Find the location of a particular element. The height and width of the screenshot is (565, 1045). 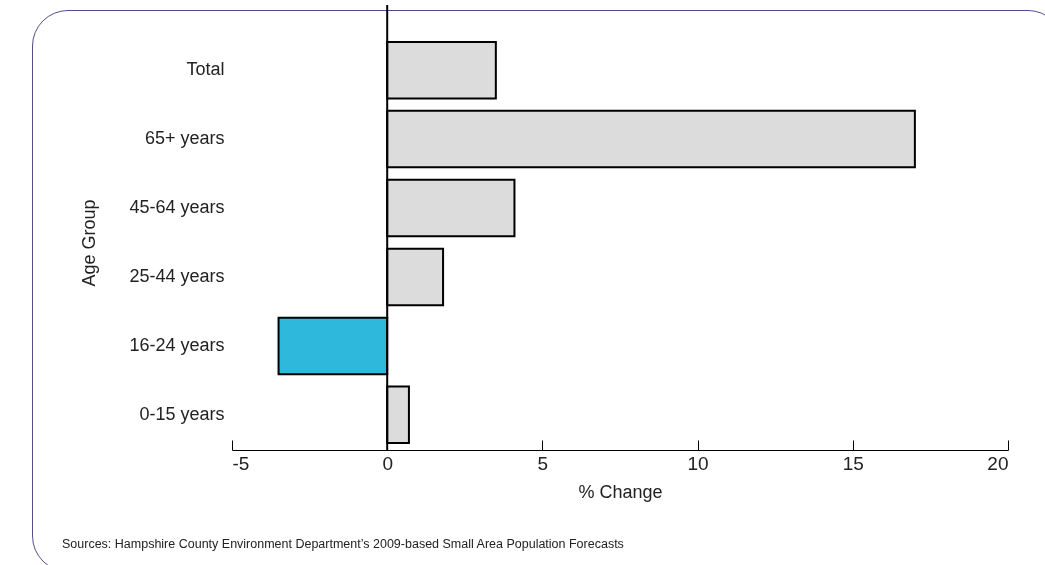

x-tick-label: 5 is located at coordinates (543, 463).